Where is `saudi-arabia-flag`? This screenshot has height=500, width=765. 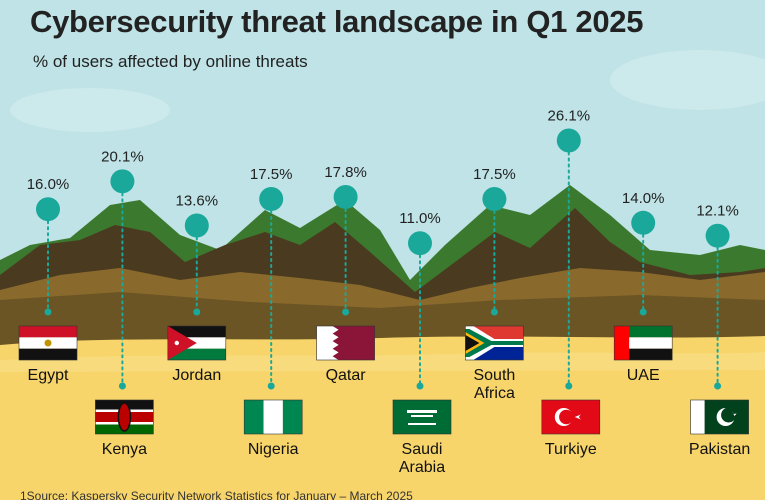 saudi-arabia-flag is located at coordinates (422, 417).